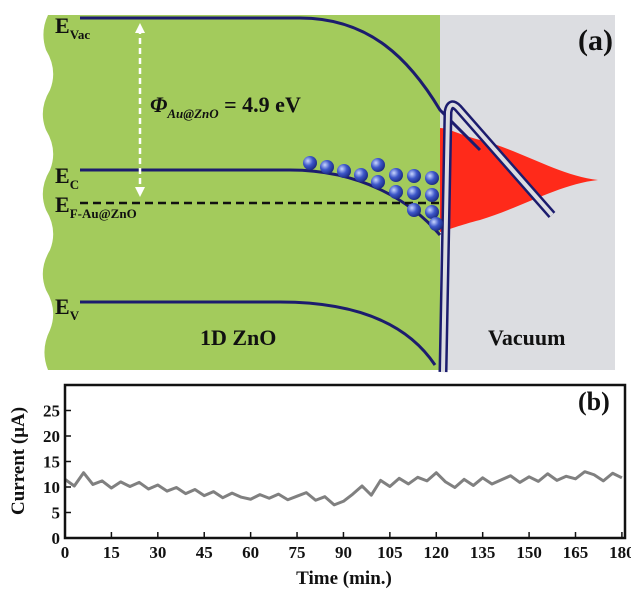  I want to click on panel-label: (a), so click(595, 40).